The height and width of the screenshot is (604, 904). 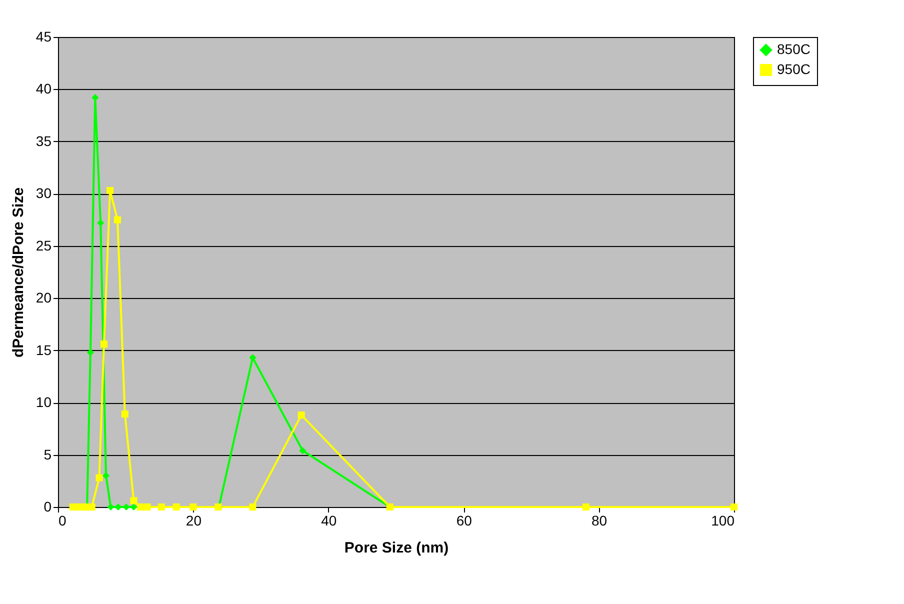 I want to click on x-axis-title: Pore Size (nm), so click(x=396, y=548).